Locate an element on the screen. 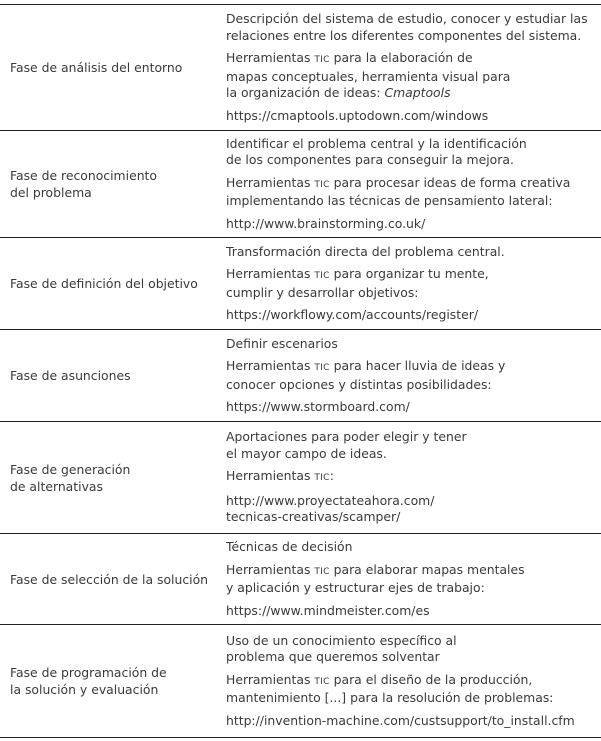  text-line: http://www.proyectateahora.com/ is located at coordinates (330, 500).